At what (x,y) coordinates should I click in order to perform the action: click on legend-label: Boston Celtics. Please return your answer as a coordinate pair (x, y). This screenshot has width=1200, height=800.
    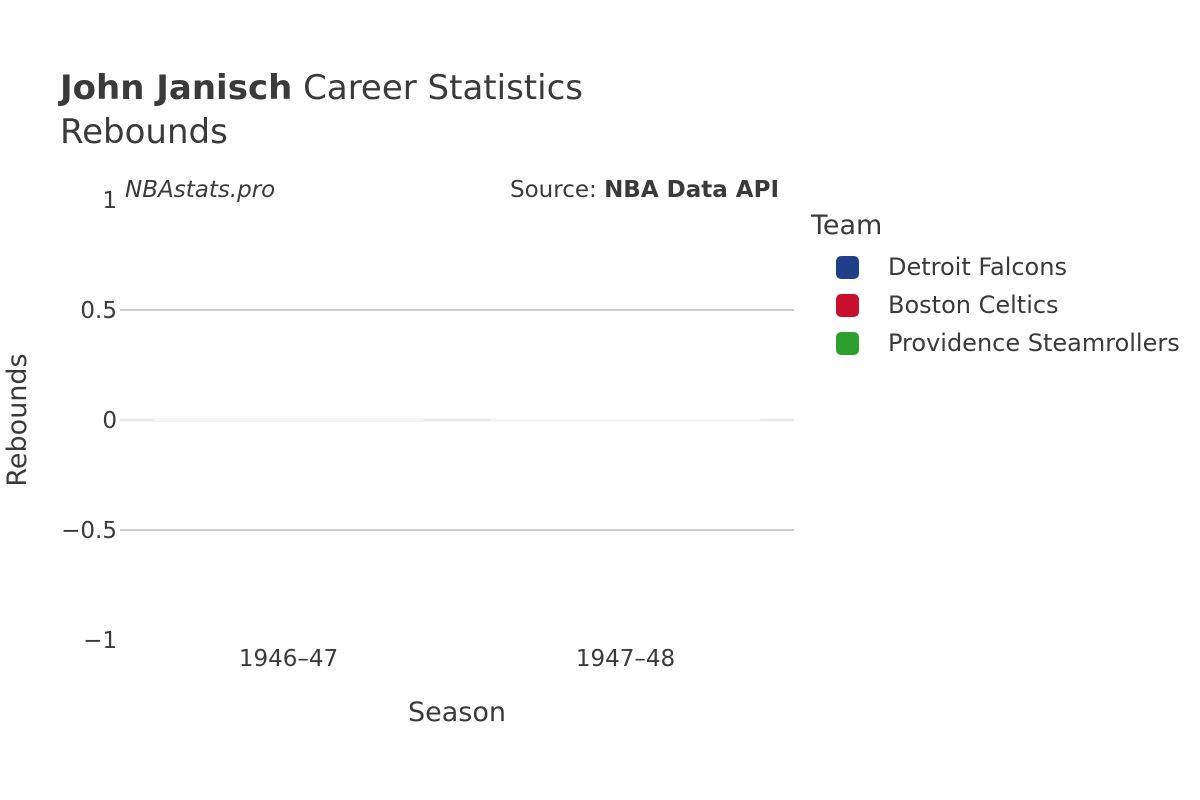
    Looking at the image, I should click on (973, 305).